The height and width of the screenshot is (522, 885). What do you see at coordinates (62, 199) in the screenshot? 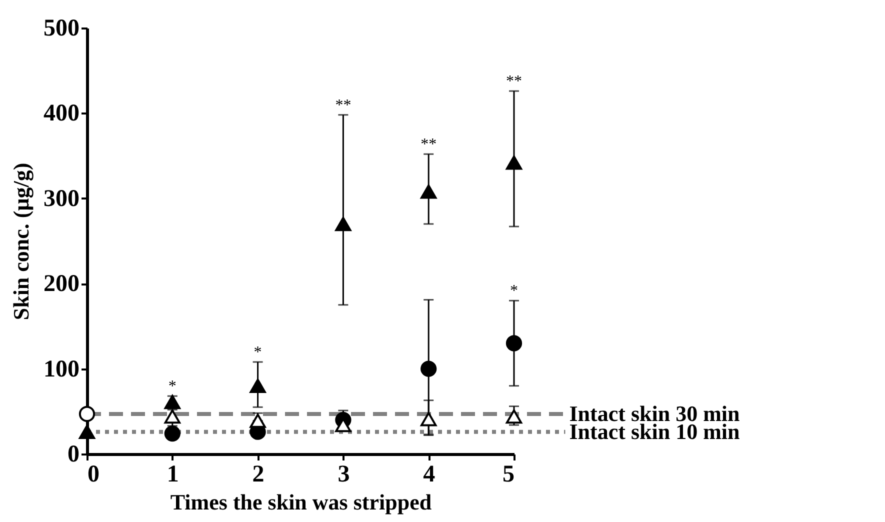
I see `y-tick-label: 300` at bounding box center [62, 199].